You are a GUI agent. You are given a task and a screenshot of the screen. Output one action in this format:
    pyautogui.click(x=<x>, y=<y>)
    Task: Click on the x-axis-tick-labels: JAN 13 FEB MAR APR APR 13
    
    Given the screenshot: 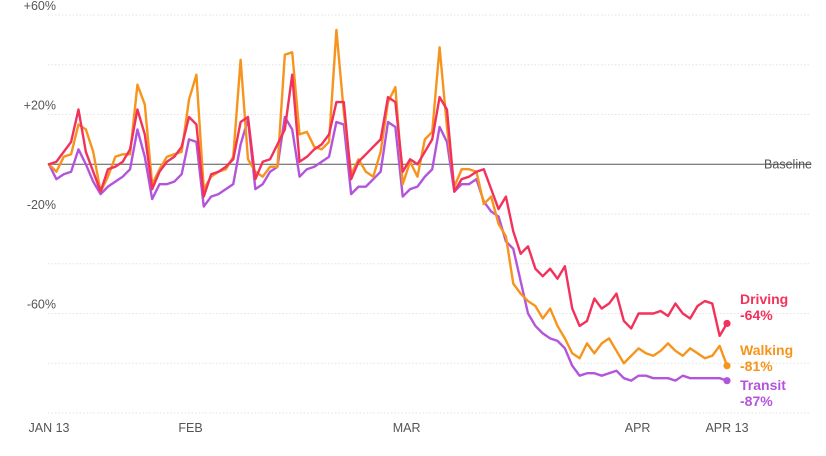 What is the action you would take?
    pyautogui.click(x=389, y=428)
    